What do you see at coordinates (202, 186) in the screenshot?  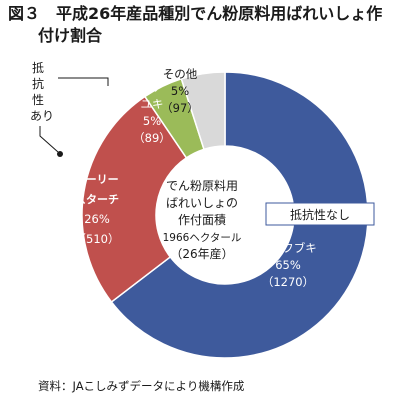 I see `center-line-0: でん粉原料用` at bounding box center [202, 186].